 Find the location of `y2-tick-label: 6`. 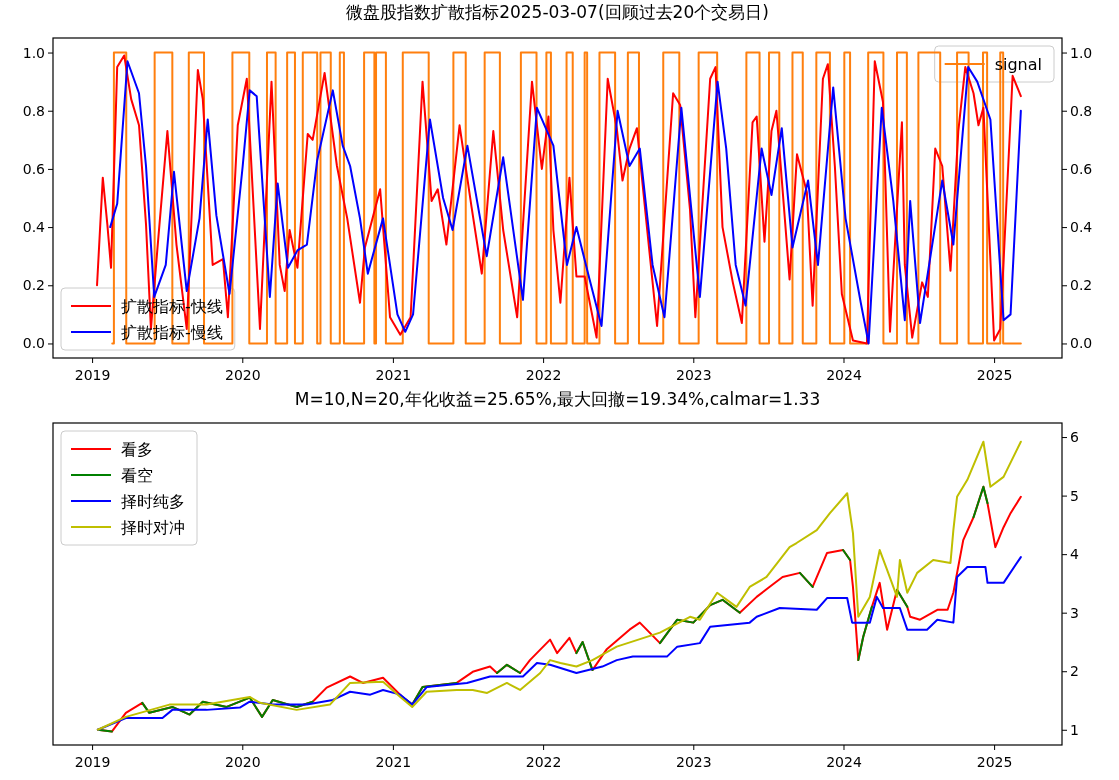

y2-tick-label: 6 is located at coordinates (1074, 437).